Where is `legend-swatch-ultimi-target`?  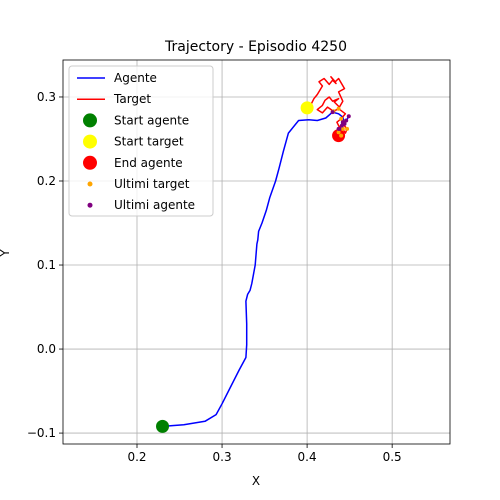 legend-swatch-ultimi-target is located at coordinates (90, 184).